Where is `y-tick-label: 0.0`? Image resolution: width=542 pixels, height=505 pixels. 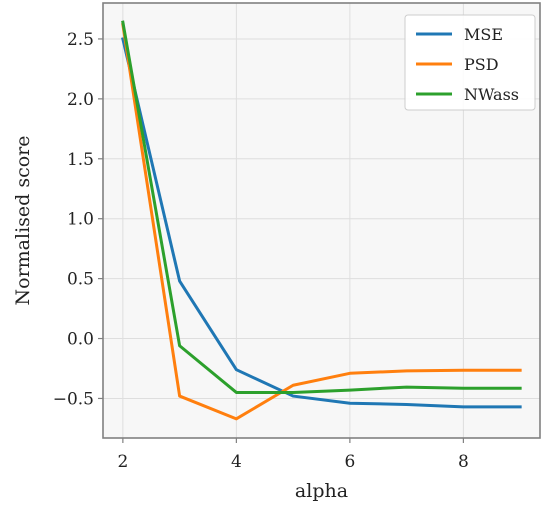
y-tick-label: 0.0 is located at coordinates (80, 340).